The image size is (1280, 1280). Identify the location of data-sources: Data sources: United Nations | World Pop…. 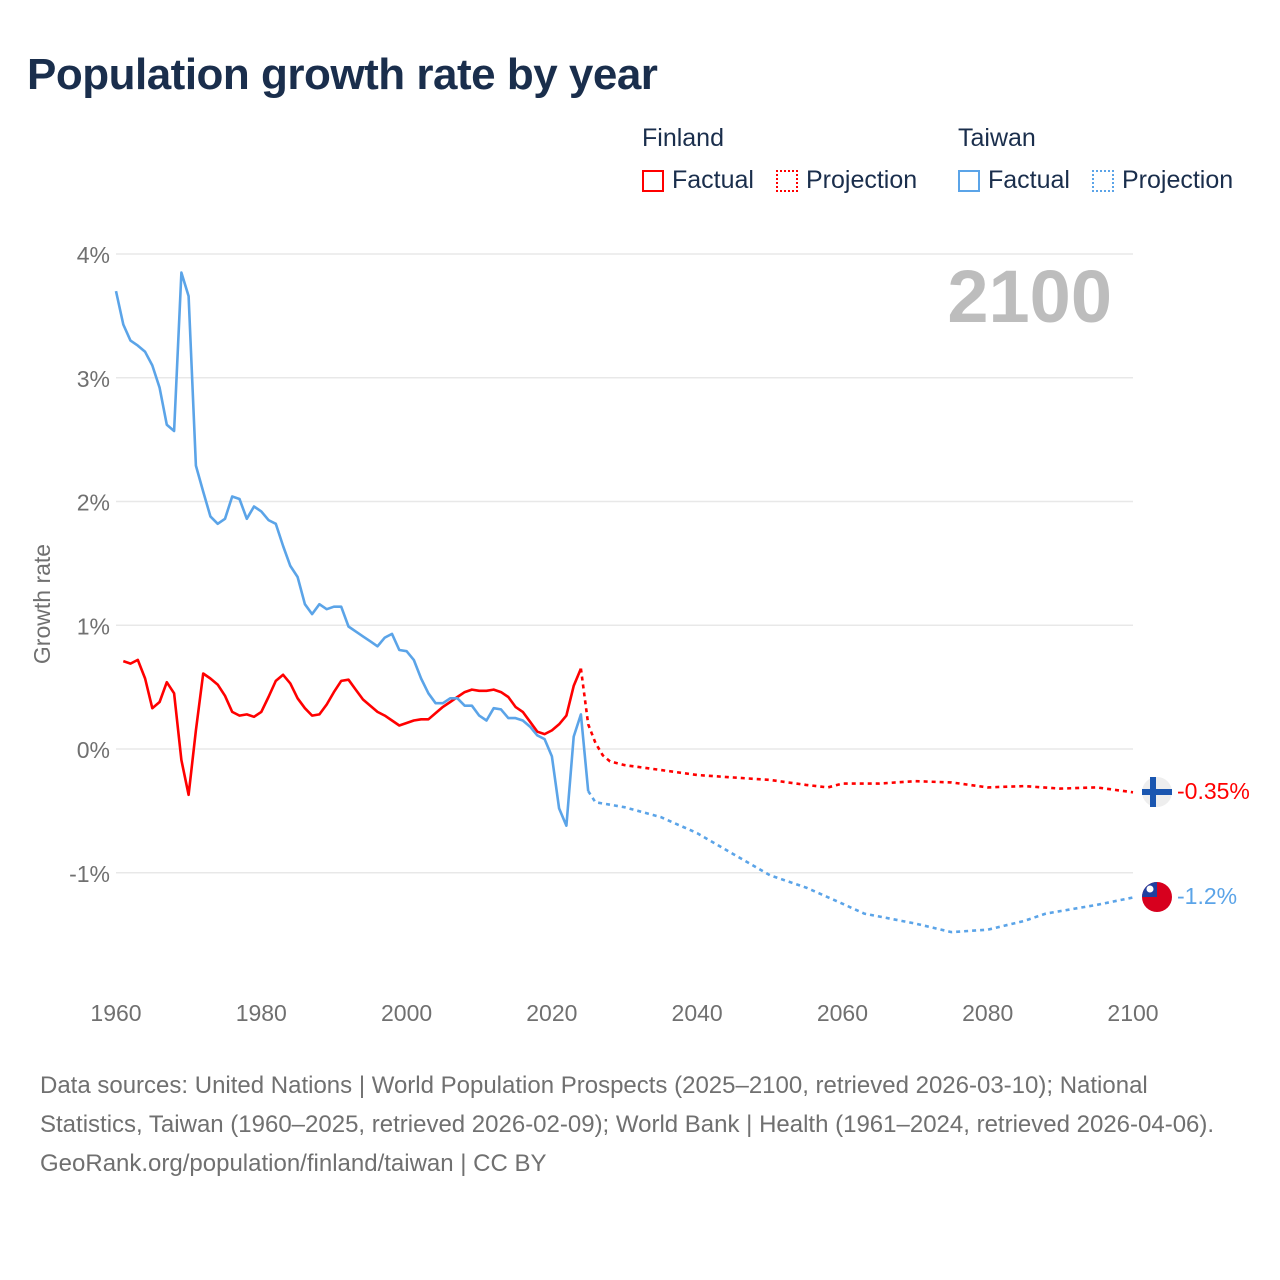
(627, 1105).